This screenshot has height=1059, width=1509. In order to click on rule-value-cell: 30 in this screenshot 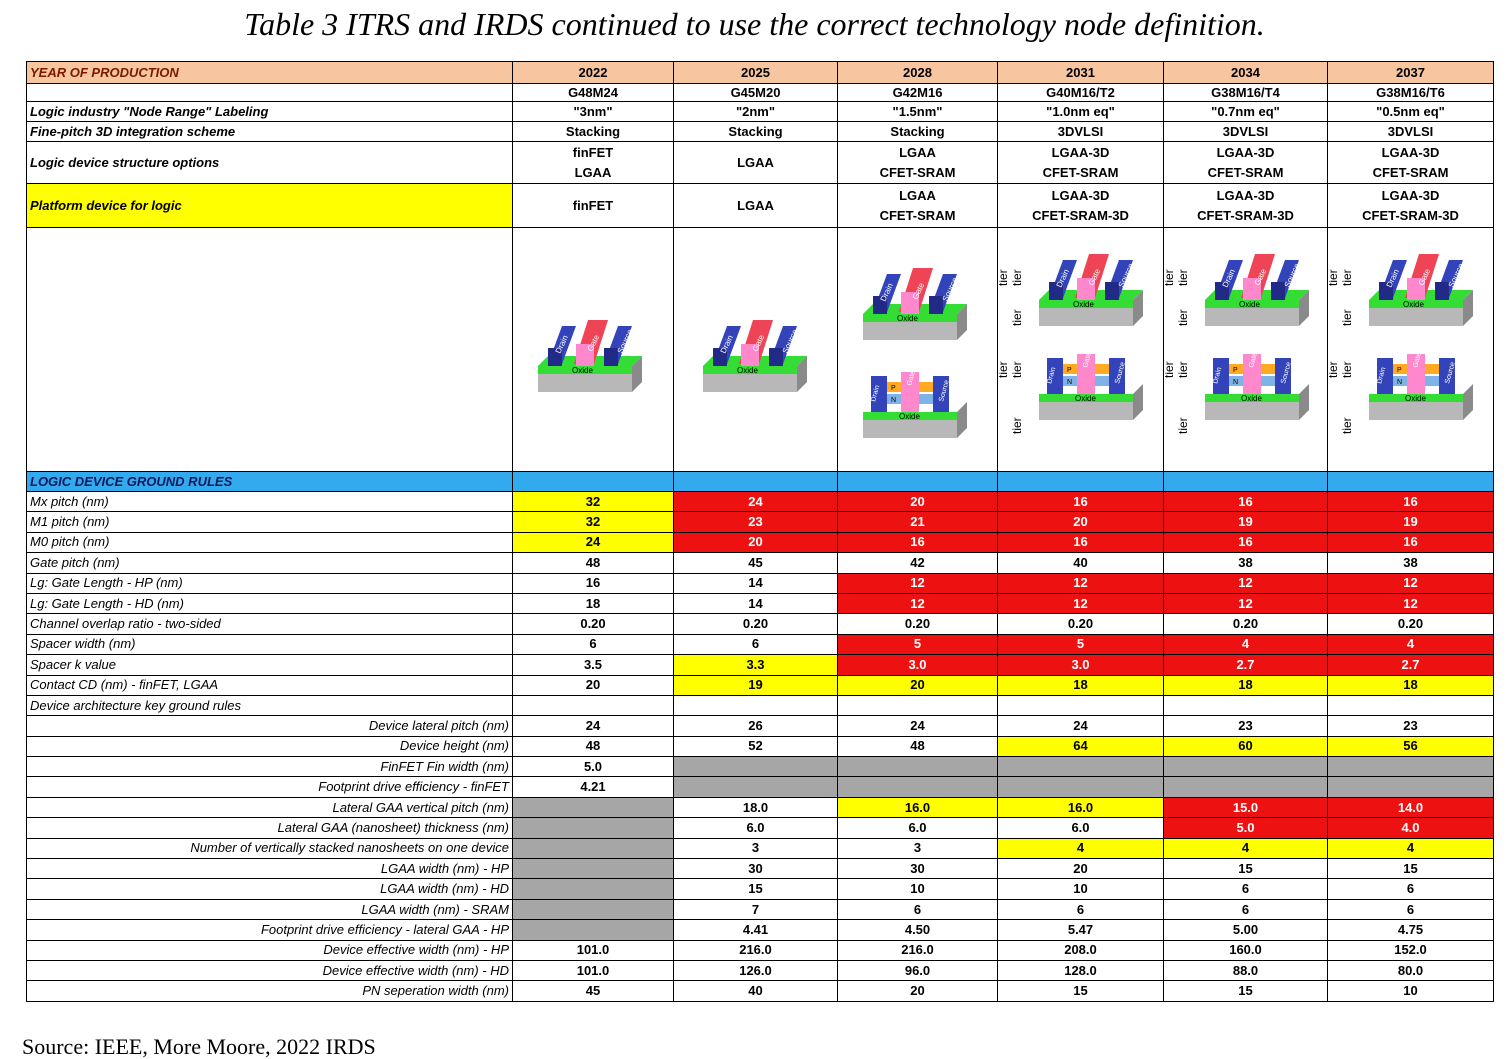, I will do `click(755, 869)`.